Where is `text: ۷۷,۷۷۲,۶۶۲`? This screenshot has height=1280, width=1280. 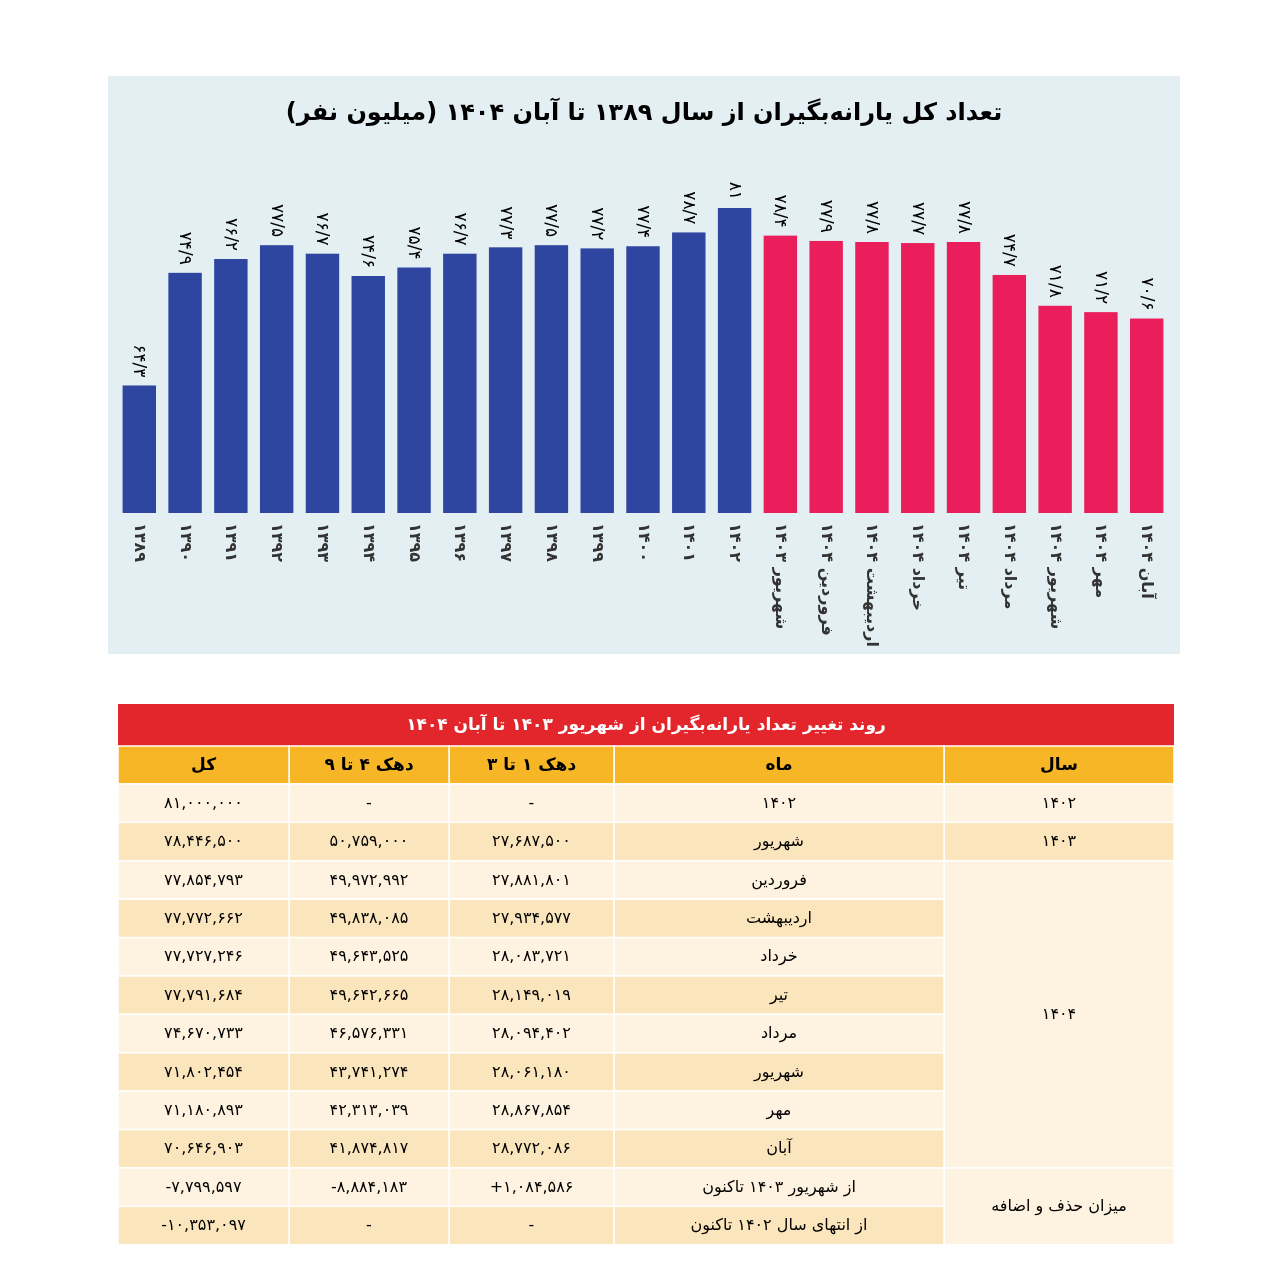 text: ۷۷,۷۷۲,۶۶۲ is located at coordinates (203, 917).